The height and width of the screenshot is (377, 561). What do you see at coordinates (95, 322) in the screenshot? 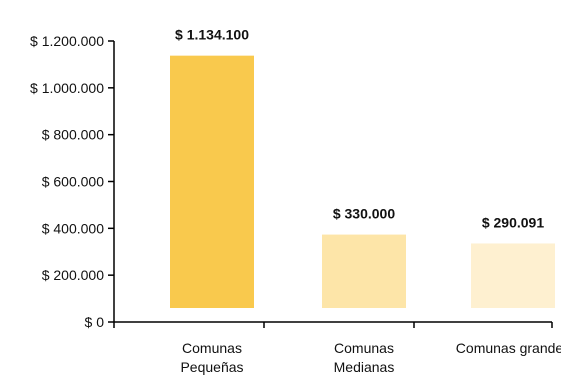
I see `y-tick-label: $ 0` at bounding box center [95, 322].